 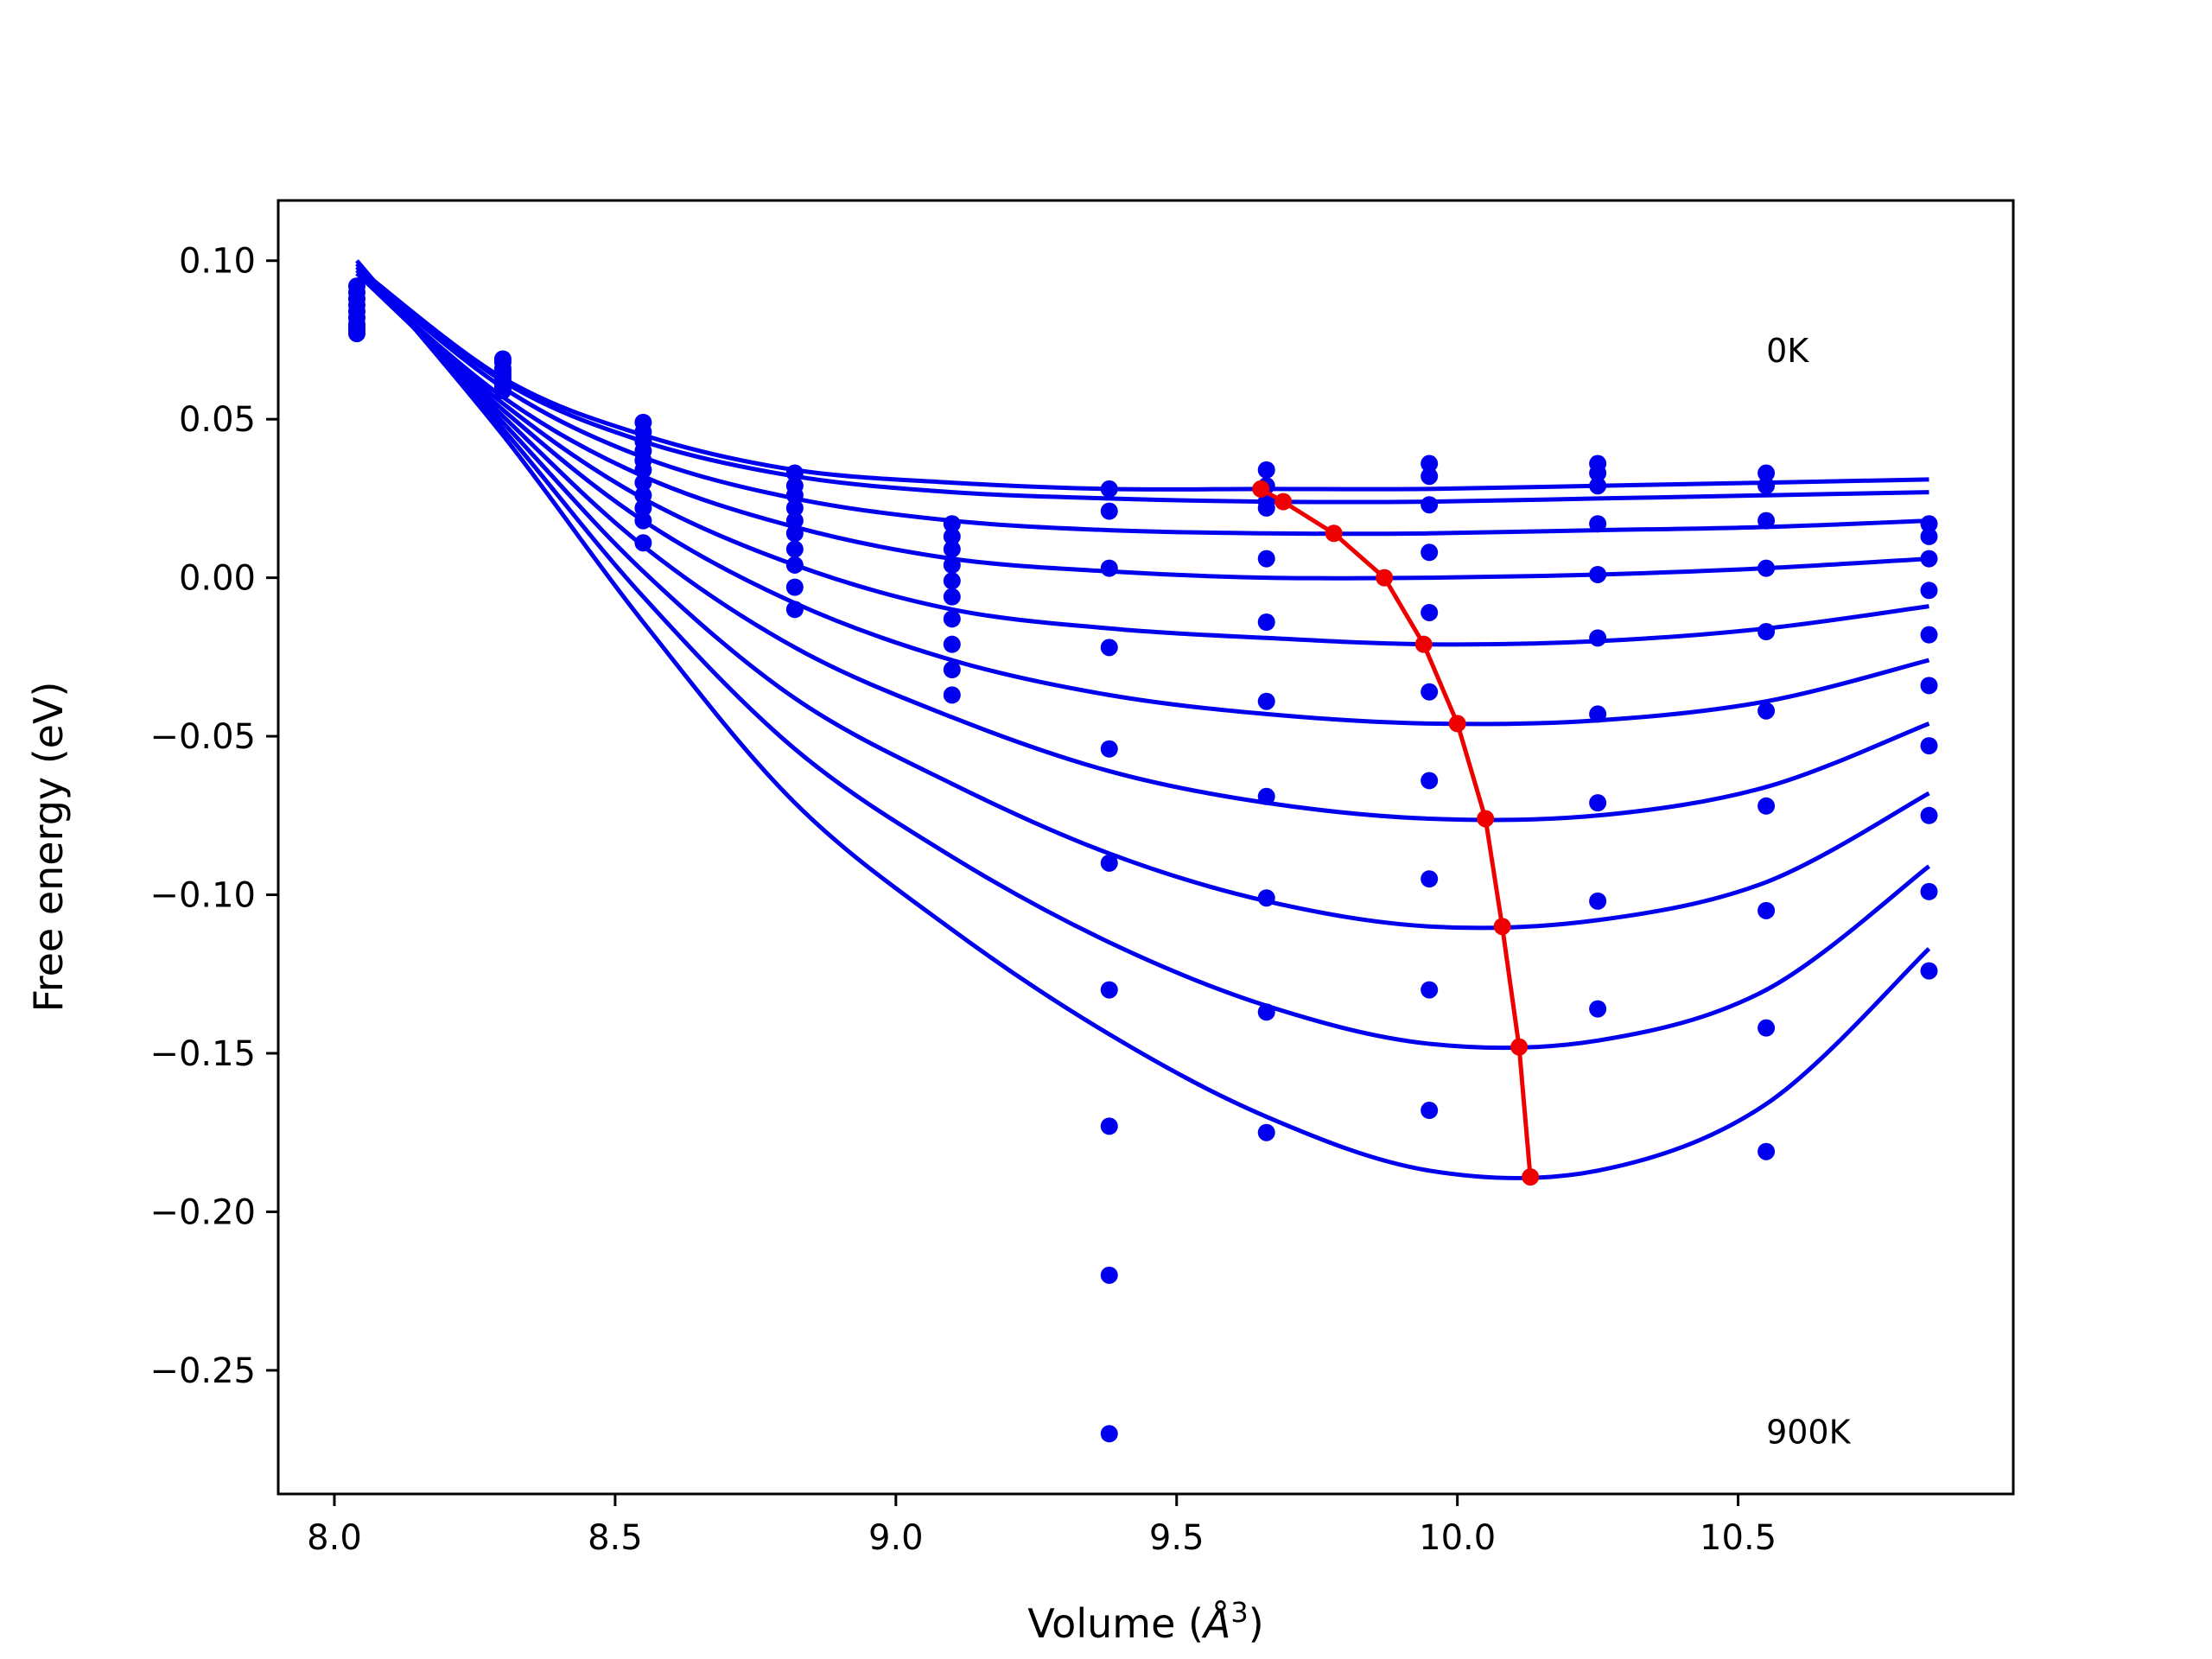 I want to click on y-axis-label: Free energy (eV), so click(x=48, y=847).